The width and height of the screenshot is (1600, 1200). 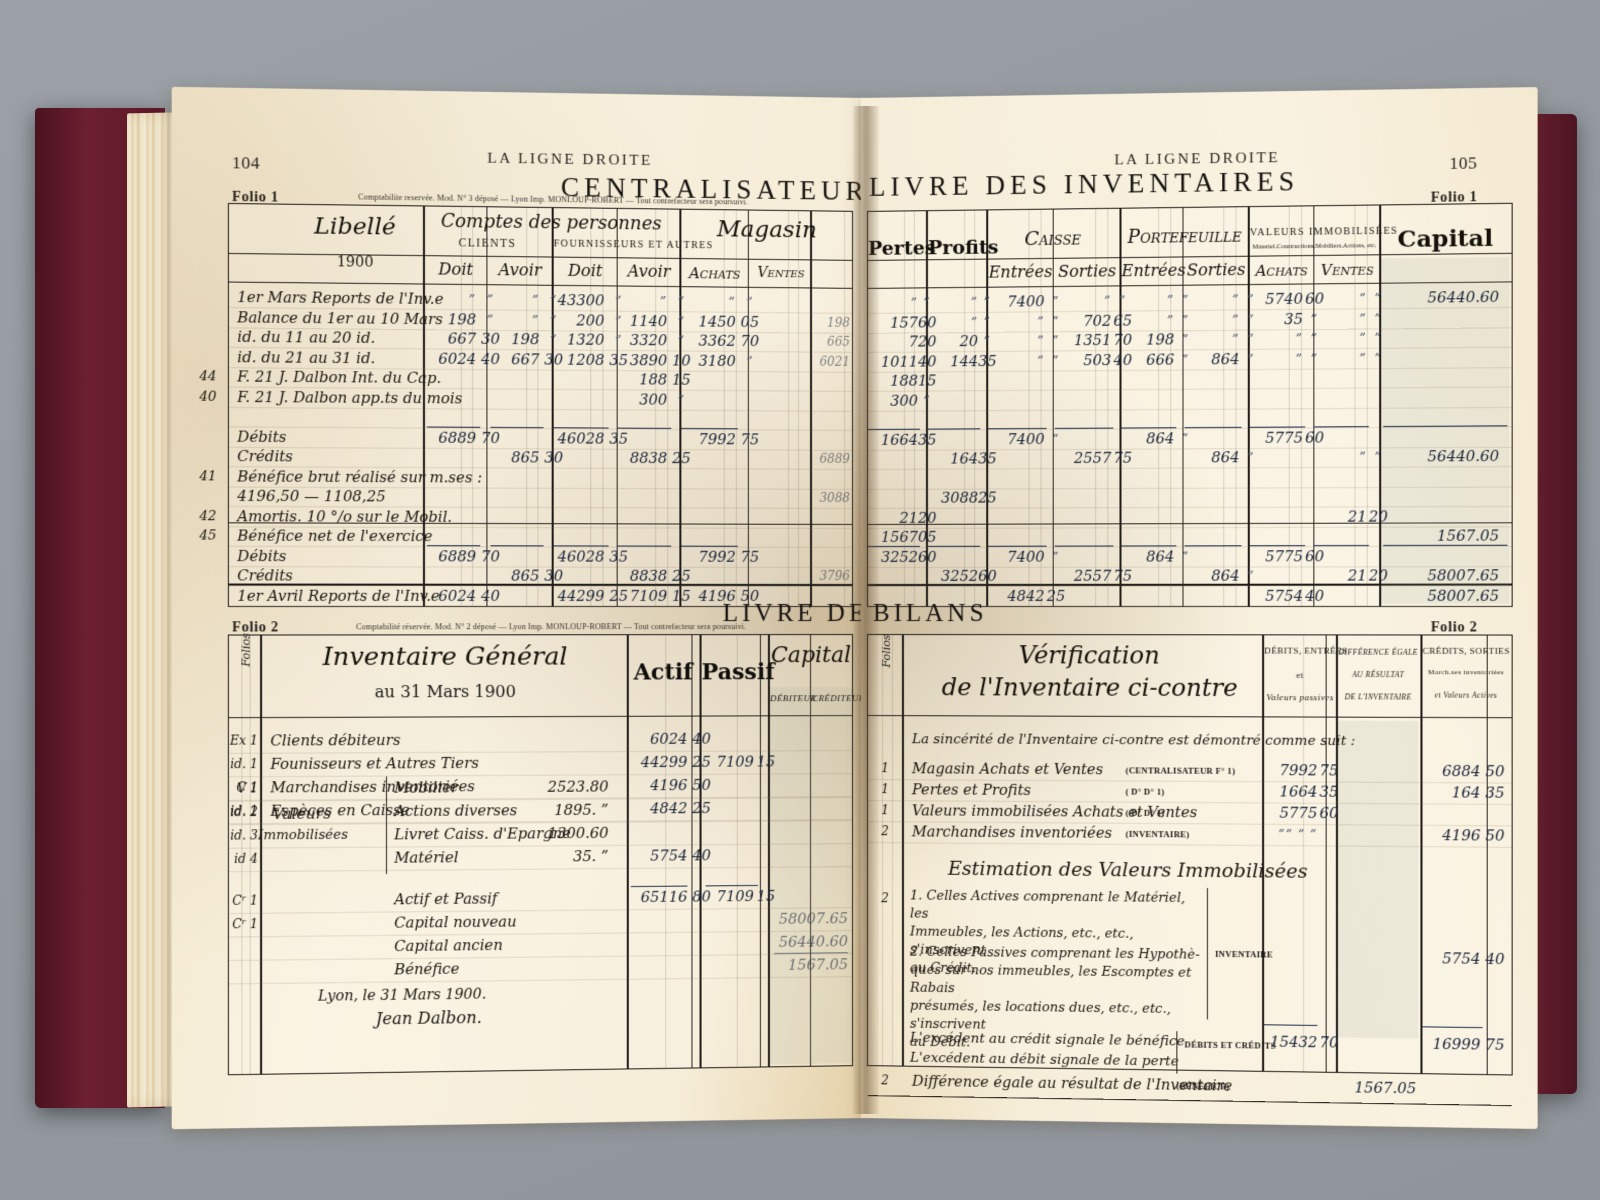 I want to click on inv-row-folio: id. 1, so click(x=244, y=764).